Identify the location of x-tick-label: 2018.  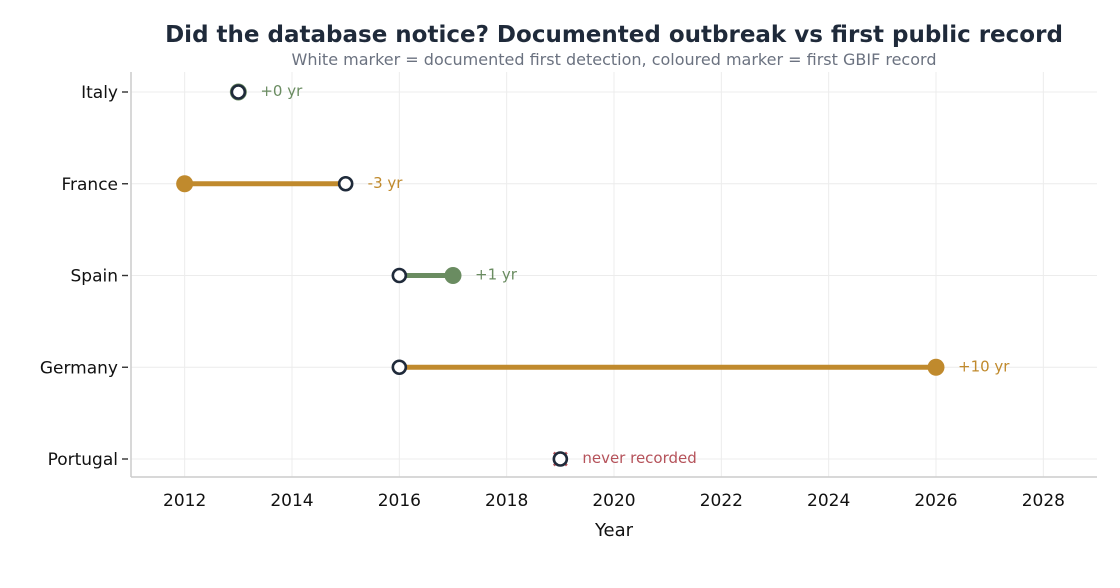
(506, 501).